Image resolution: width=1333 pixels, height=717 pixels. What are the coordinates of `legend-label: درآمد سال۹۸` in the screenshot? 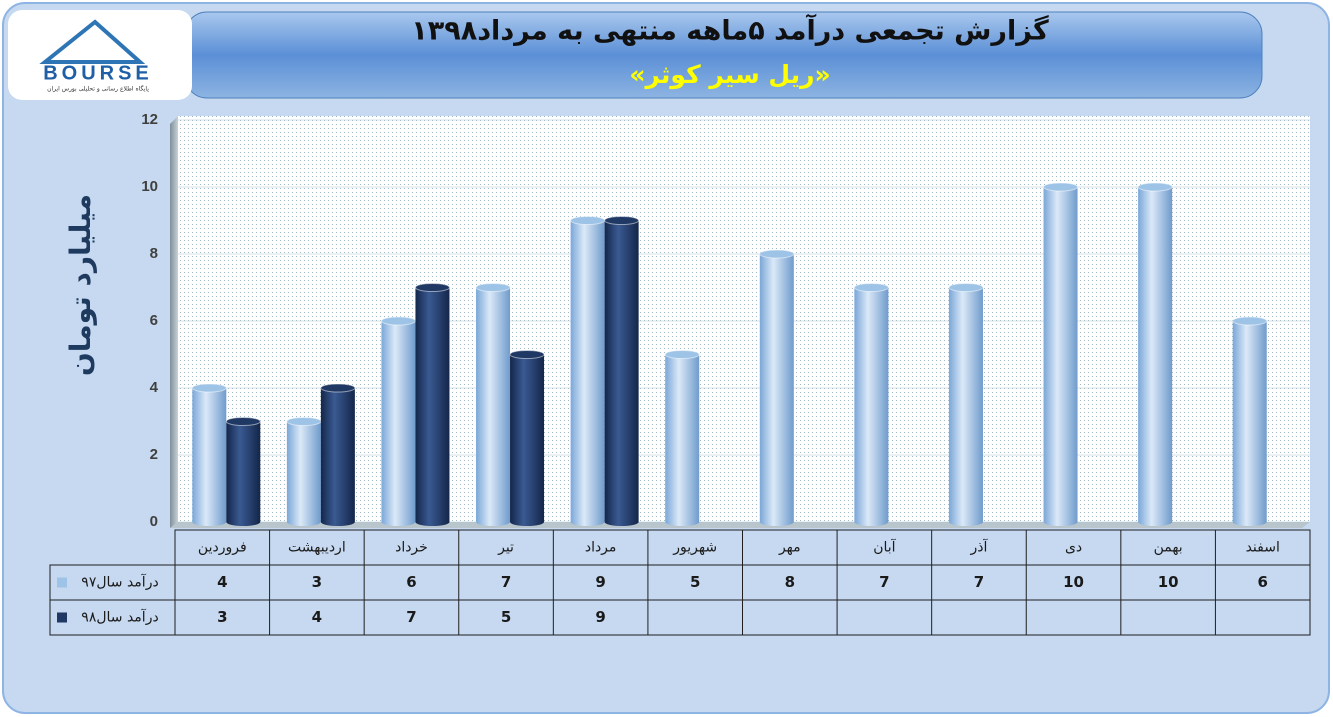 It's located at (119, 617).